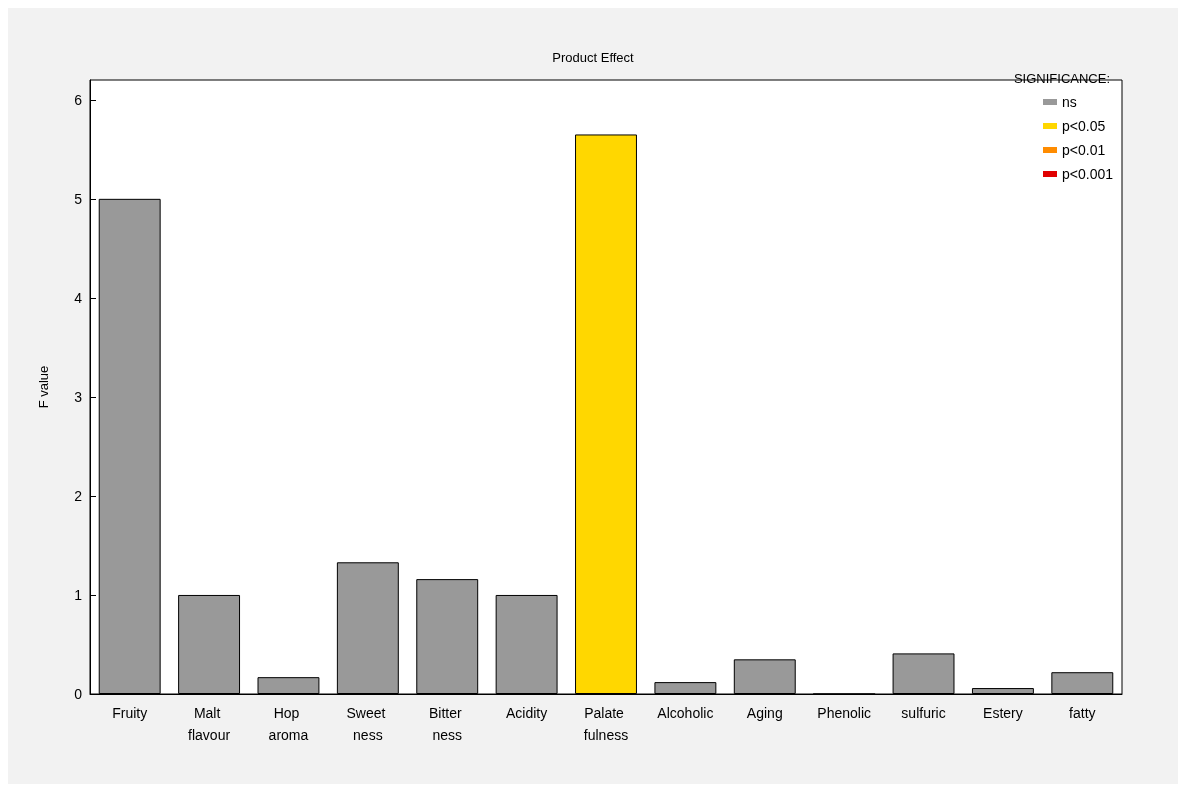 The height and width of the screenshot is (794, 1188). What do you see at coordinates (78, 297) in the screenshot?
I see `y-tick-label: 4` at bounding box center [78, 297].